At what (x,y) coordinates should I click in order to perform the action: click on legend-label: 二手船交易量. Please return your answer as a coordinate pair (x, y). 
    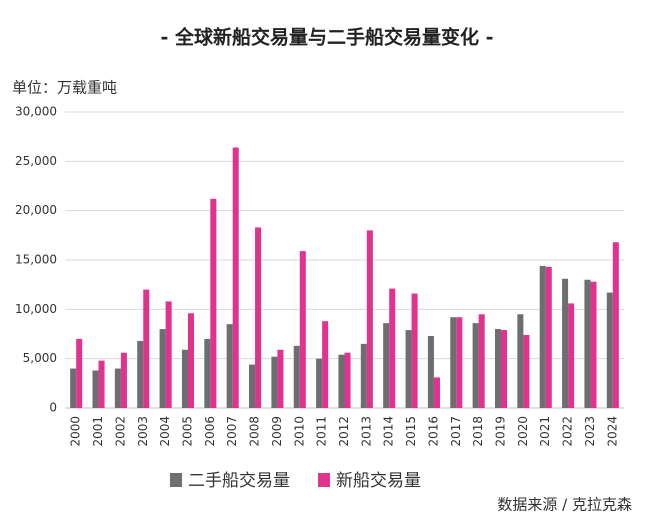
    Looking at the image, I should click on (239, 481).